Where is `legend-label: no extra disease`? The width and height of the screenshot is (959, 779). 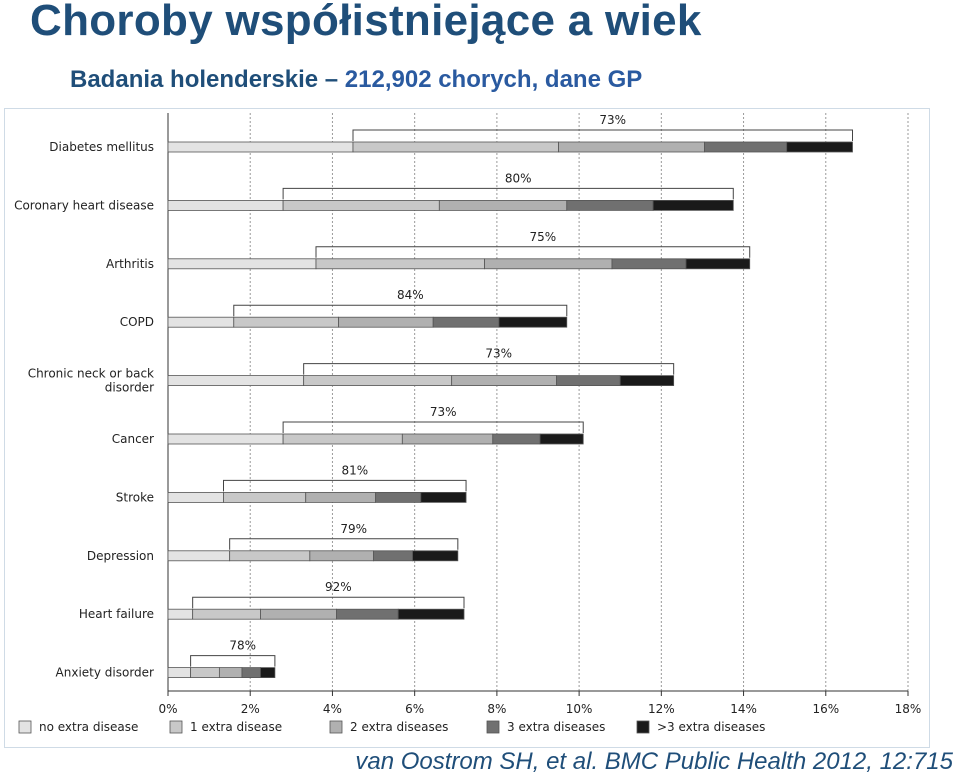 legend-label: no extra disease is located at coordinates (88, 727).